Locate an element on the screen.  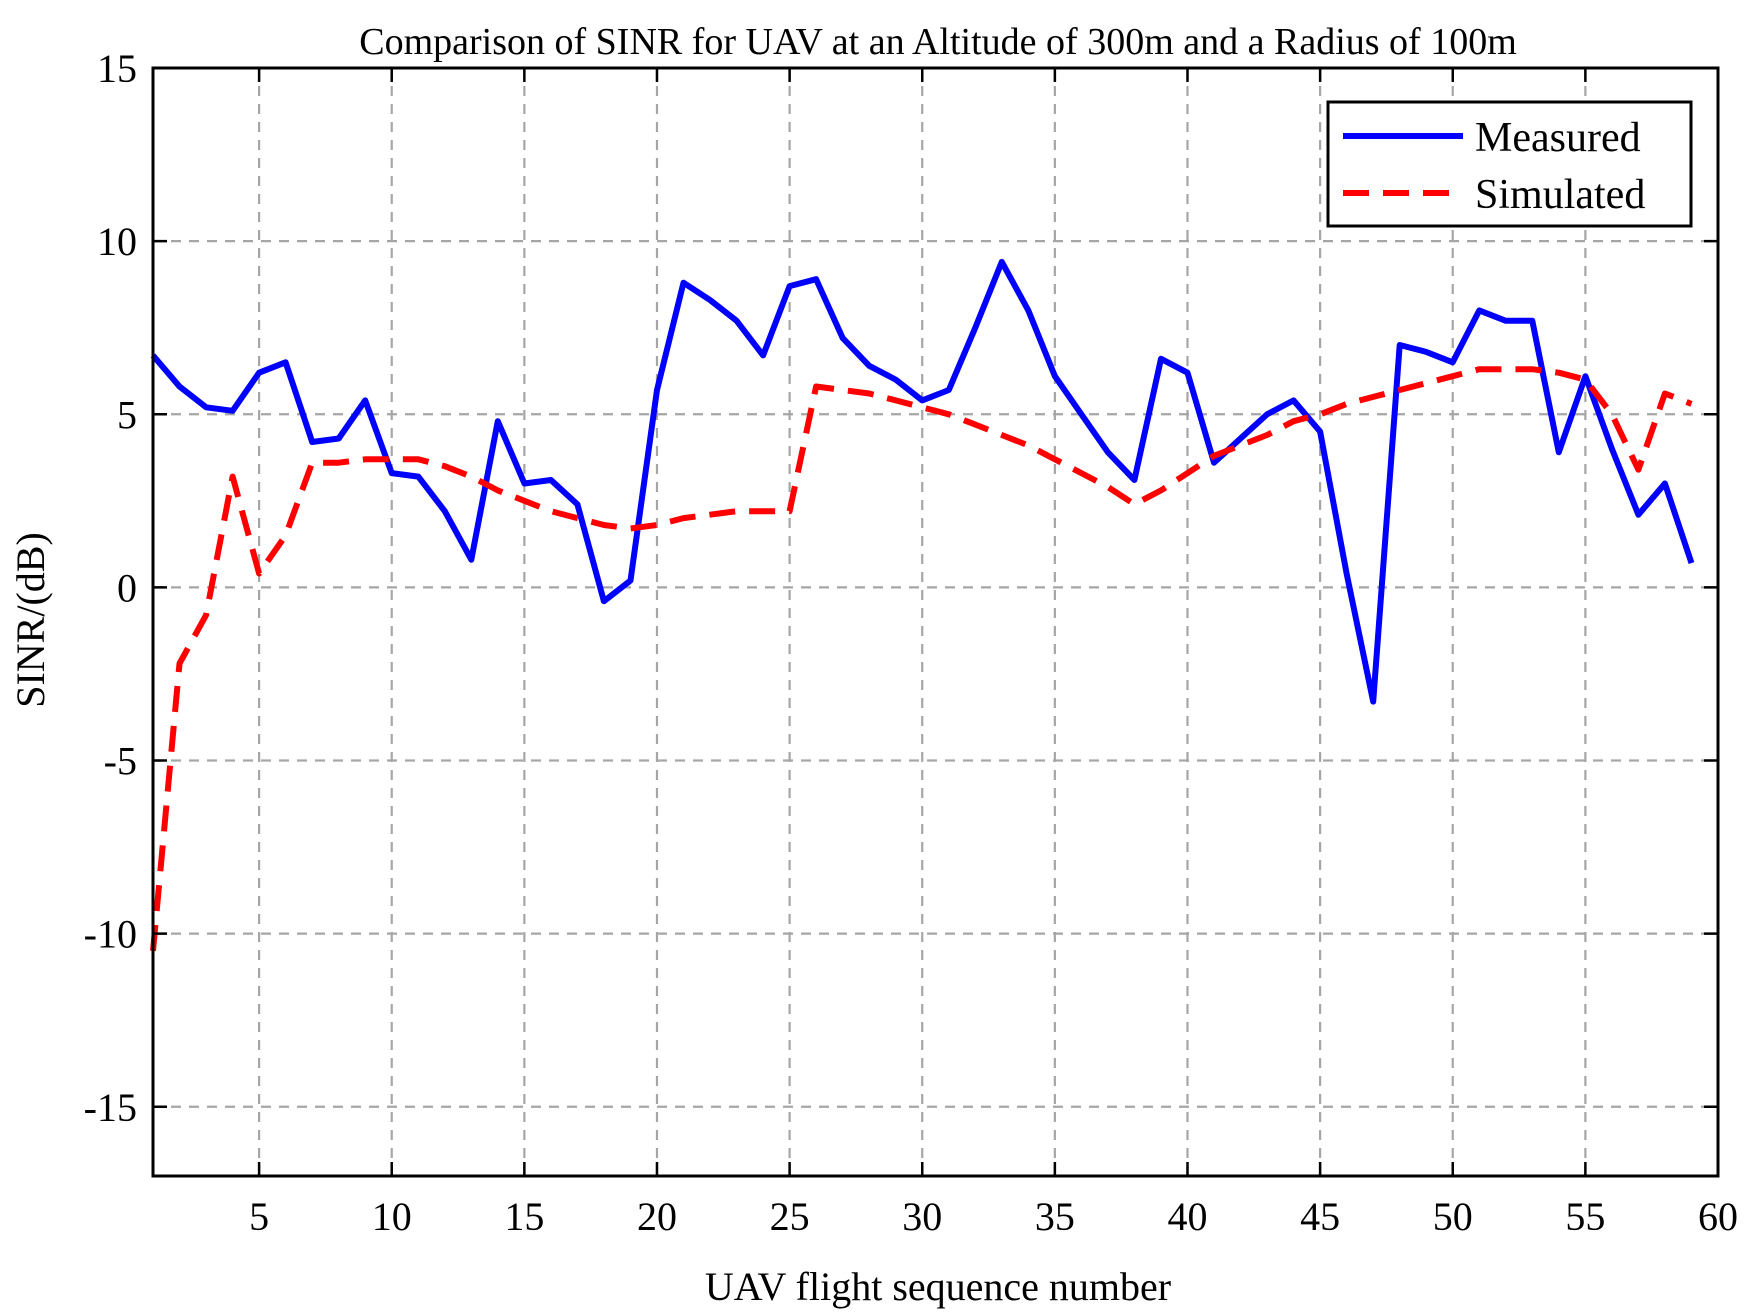
x-axis-label: UAV flight sequence number is located at coordinates (938, 1286).